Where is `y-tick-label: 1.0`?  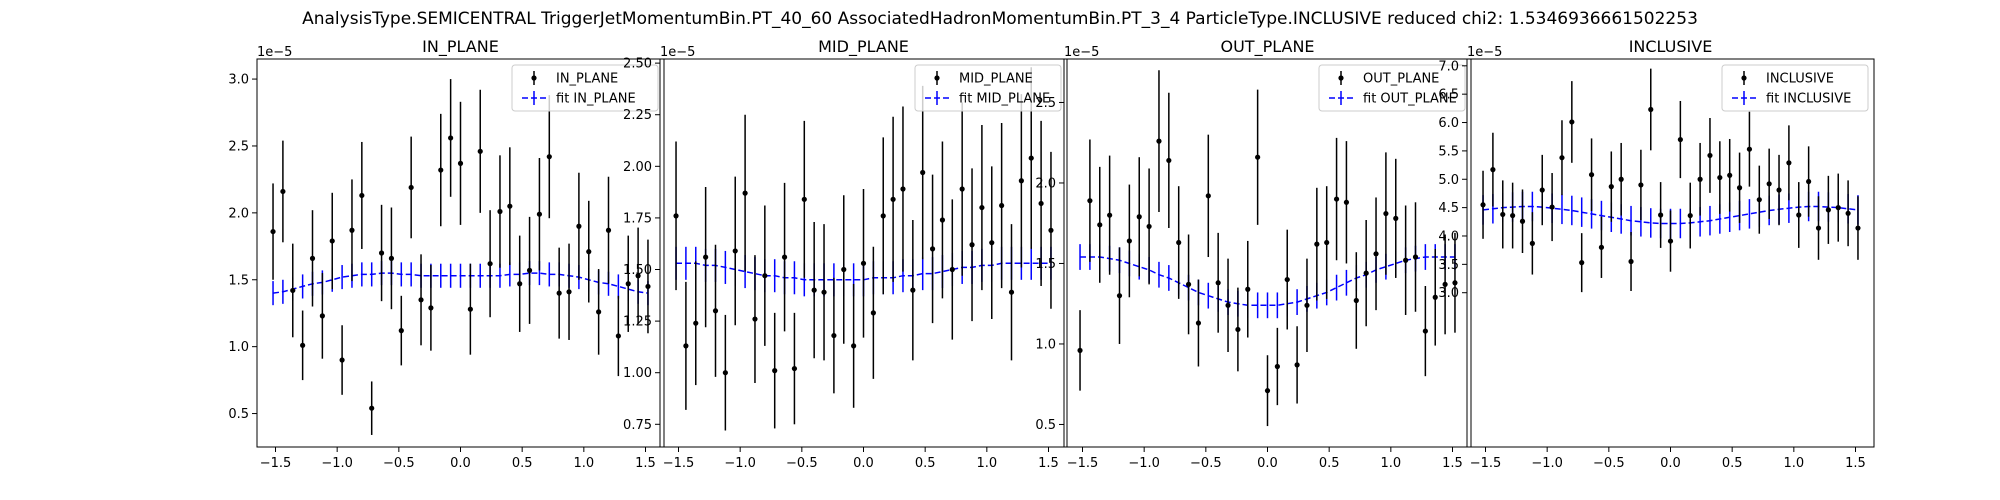
y-tick-label: 1.0 is located at coordinates (1045, 344).